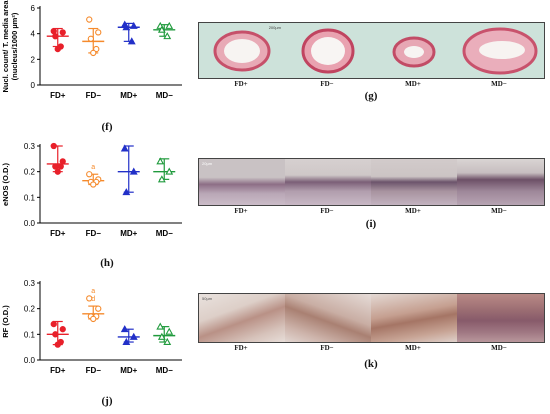 The height and width of the screenshot is (414, 550). Describe the element at coordinates (5, 321) in the screenshot. I see `y-axis-label: RF (O.D.)` at that location.